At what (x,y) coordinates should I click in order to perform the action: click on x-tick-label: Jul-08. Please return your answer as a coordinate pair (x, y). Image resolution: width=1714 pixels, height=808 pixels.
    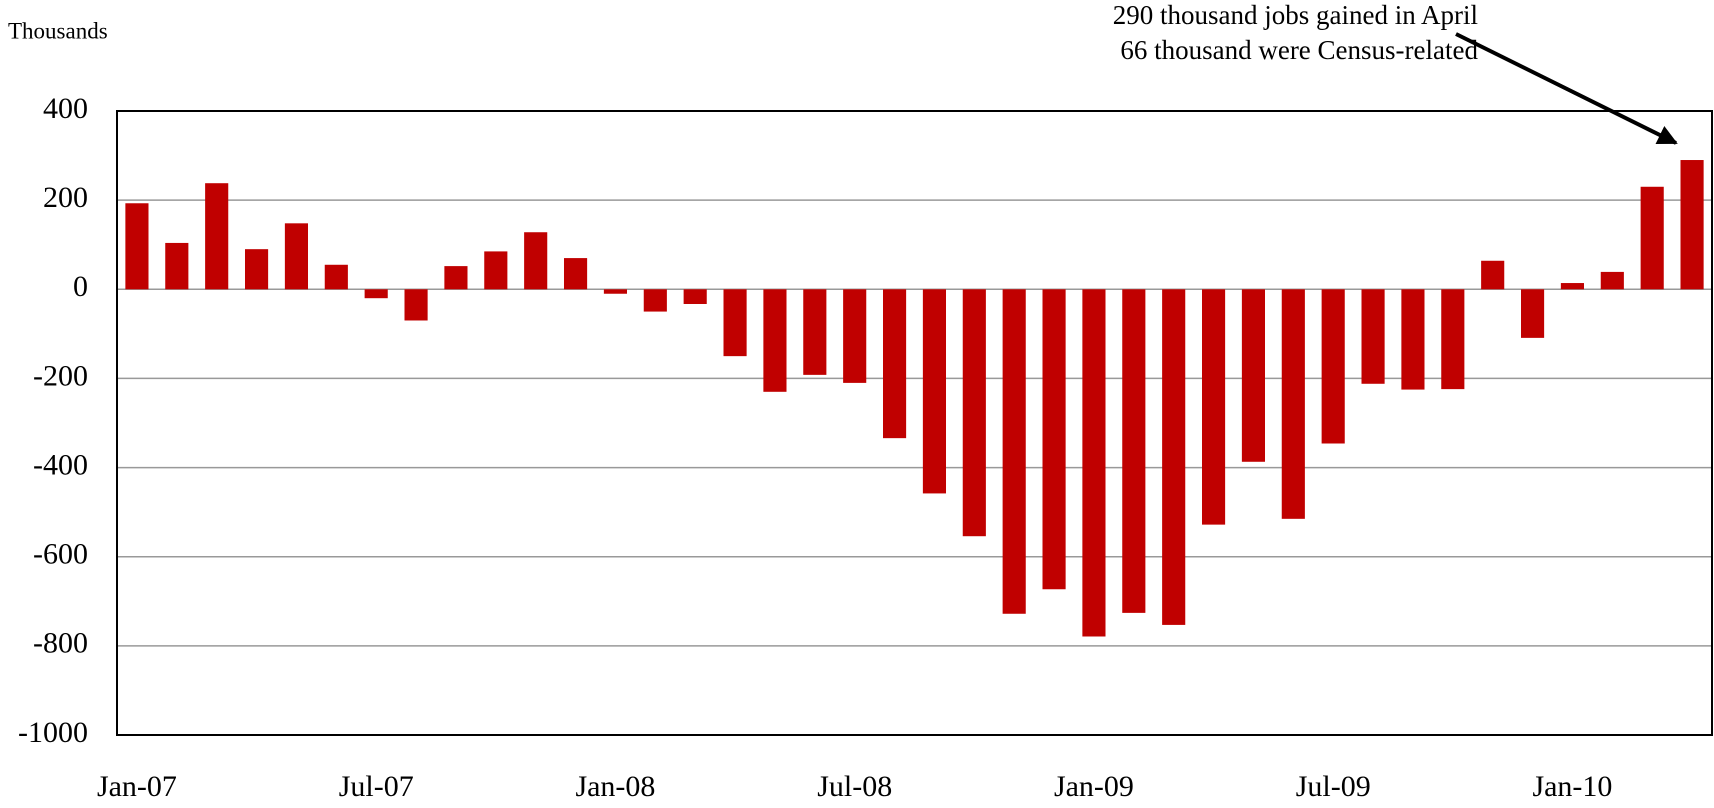
    Looking at the image, I should click on (854, 786).